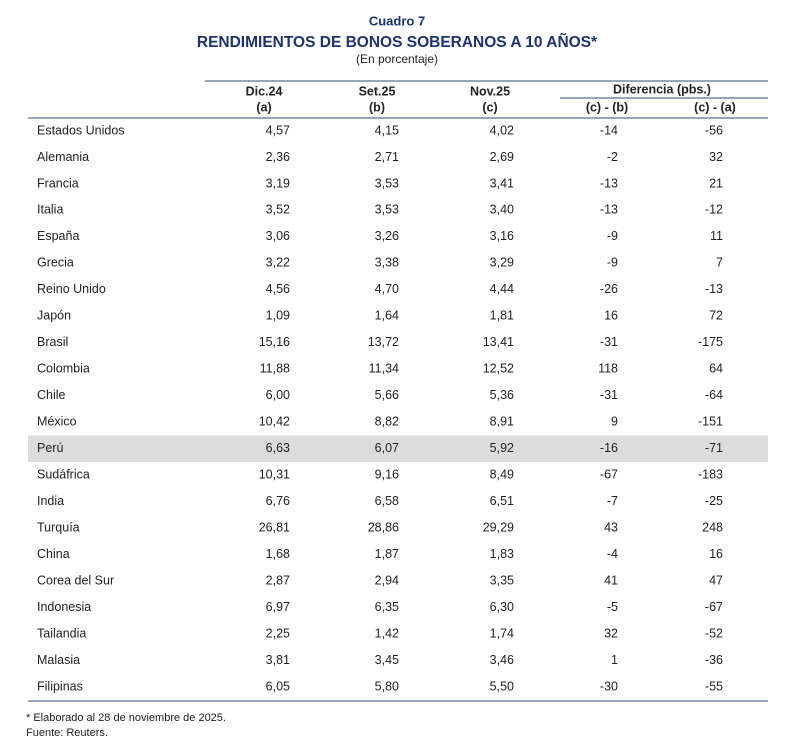 The width and height of the screenshot is (800, 754). I want to click on cell: 6,51, so click(502, 501).